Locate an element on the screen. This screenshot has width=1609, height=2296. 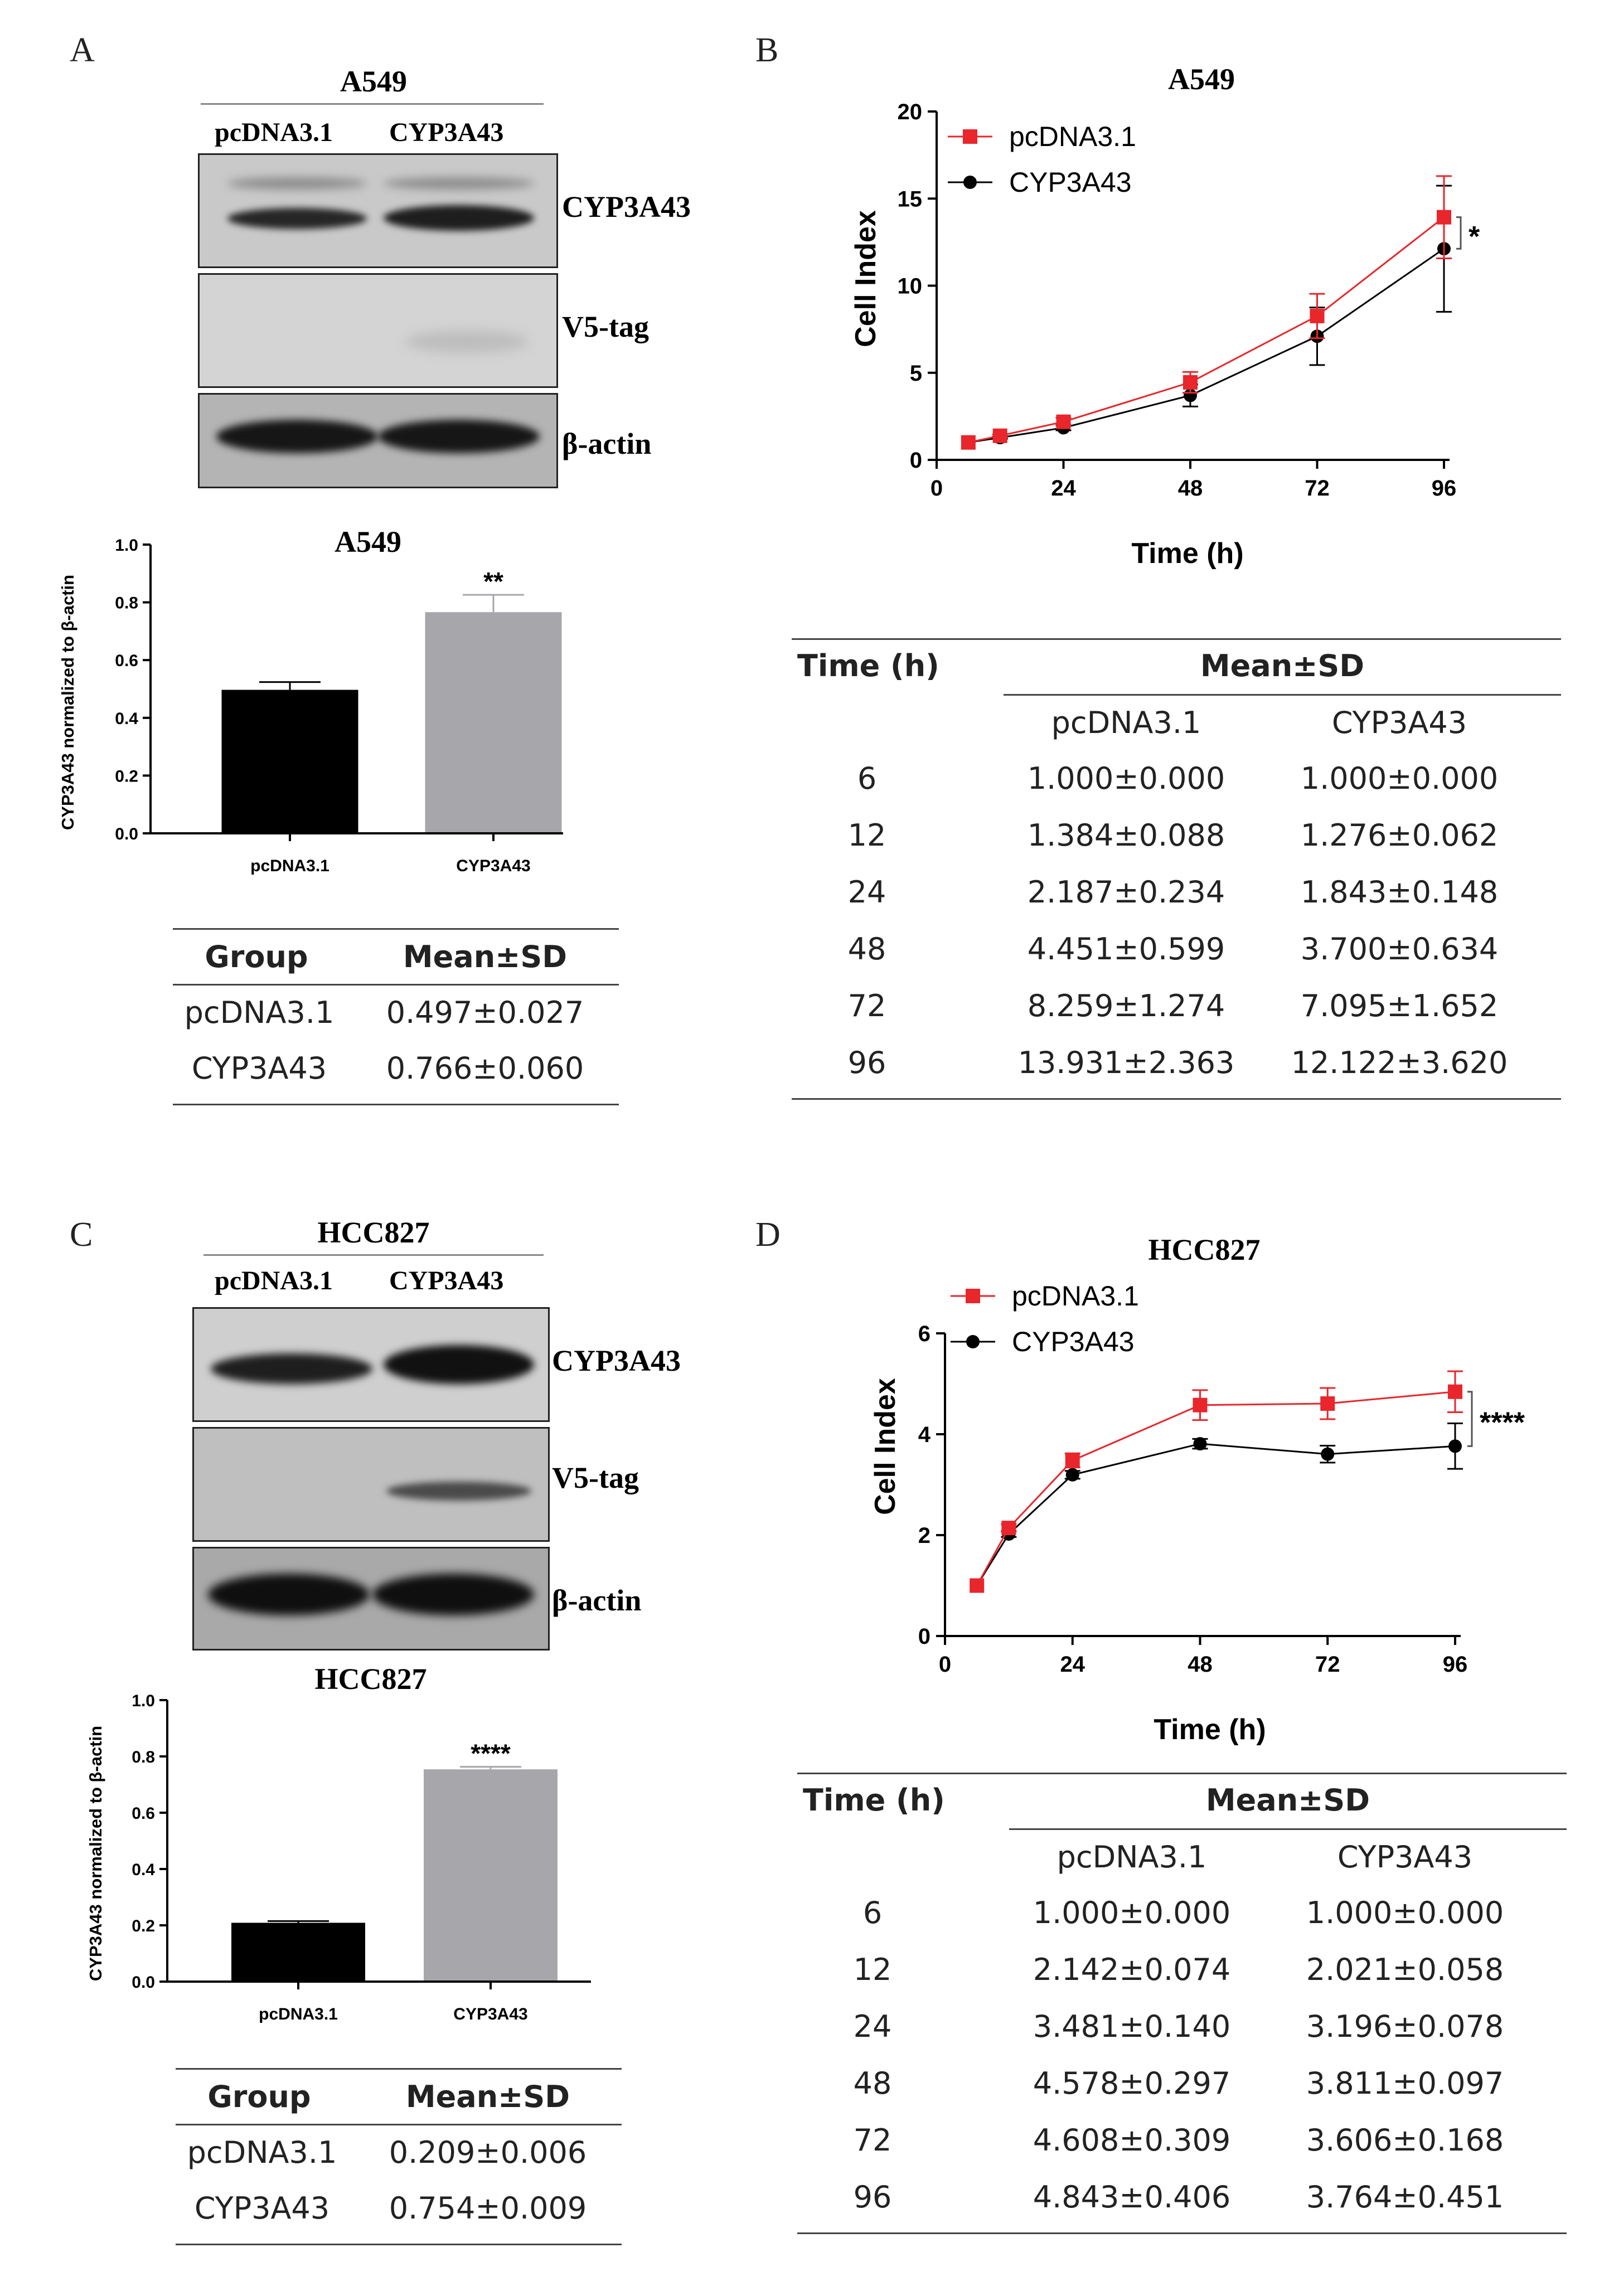
x-tick-label: pcDNA3.1 is located at coordinates (290, 866).